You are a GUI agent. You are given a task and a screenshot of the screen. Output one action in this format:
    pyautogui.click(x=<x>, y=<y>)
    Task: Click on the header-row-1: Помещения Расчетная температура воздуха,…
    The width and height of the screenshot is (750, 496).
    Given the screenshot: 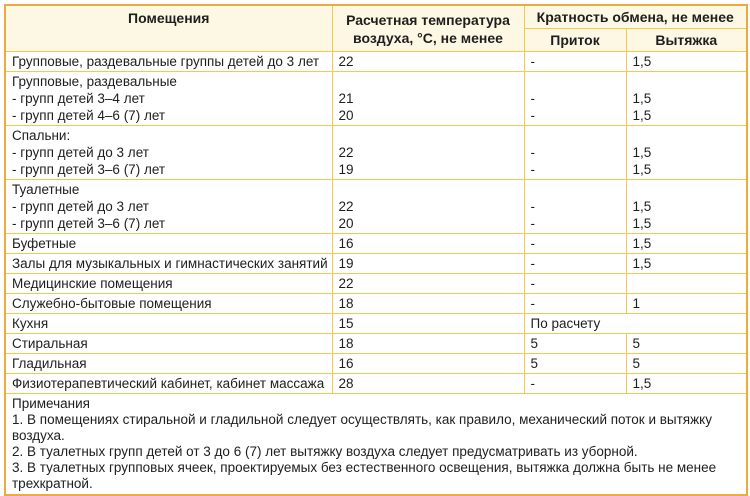 What is the action you would take?
    pyautogui.click(x=376, y=28)
    